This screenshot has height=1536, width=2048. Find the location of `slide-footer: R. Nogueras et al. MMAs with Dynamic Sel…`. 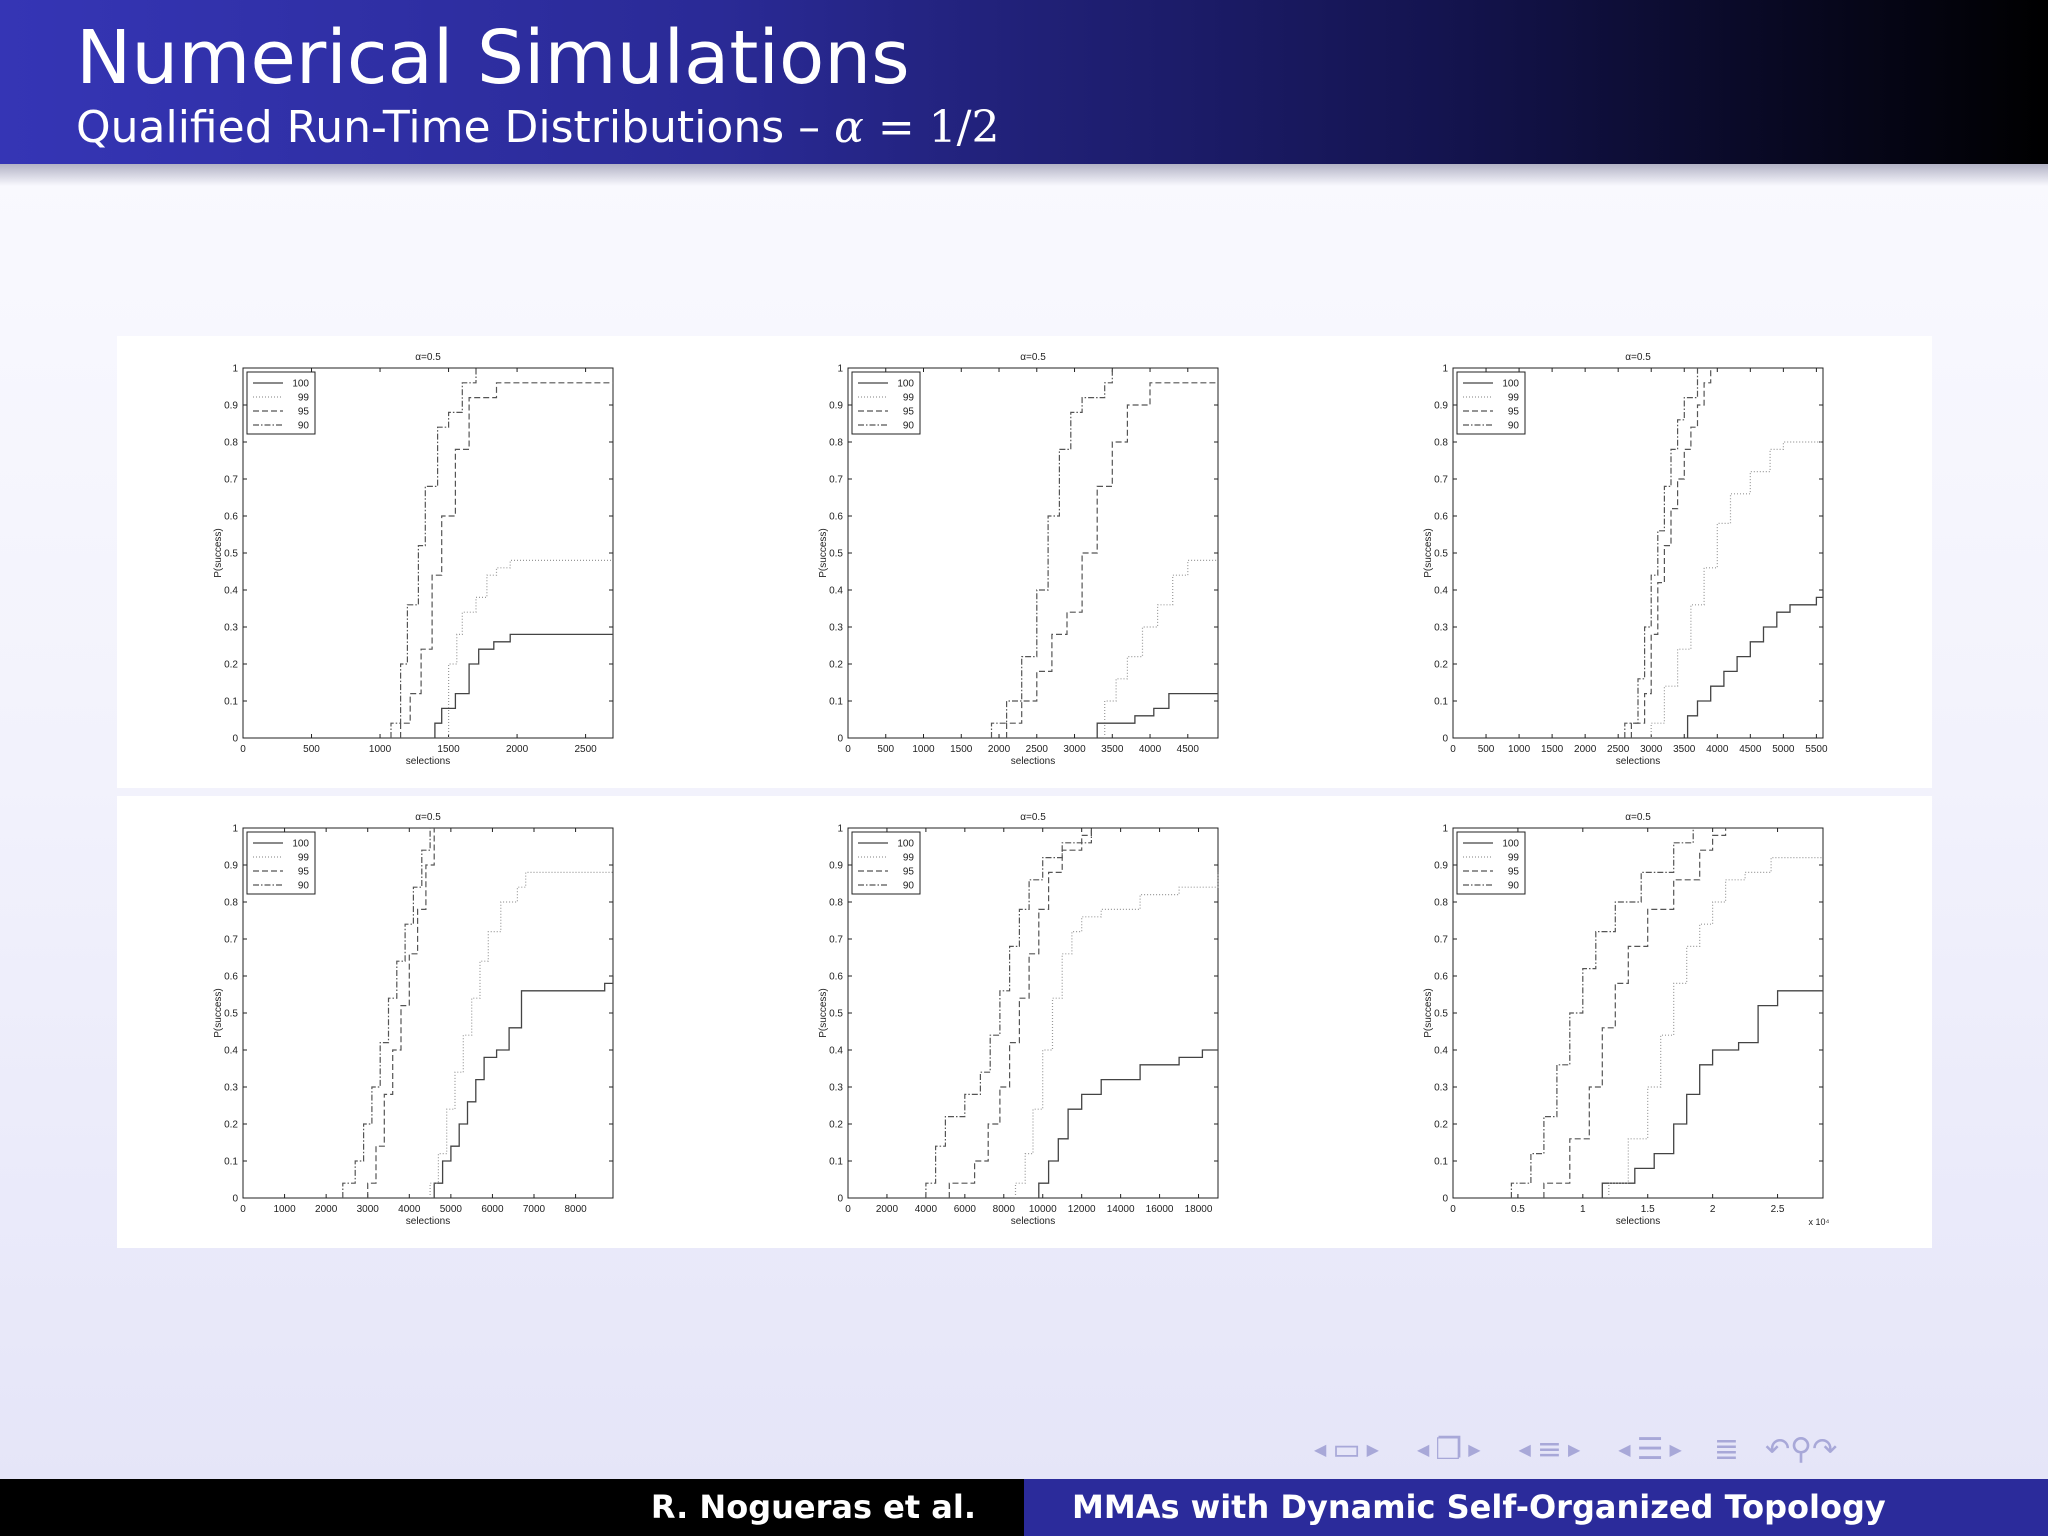

slide-footer: R. Nogueras et al. MMAs with Dynamic Sel… is located at coordinates (1024, 1507).